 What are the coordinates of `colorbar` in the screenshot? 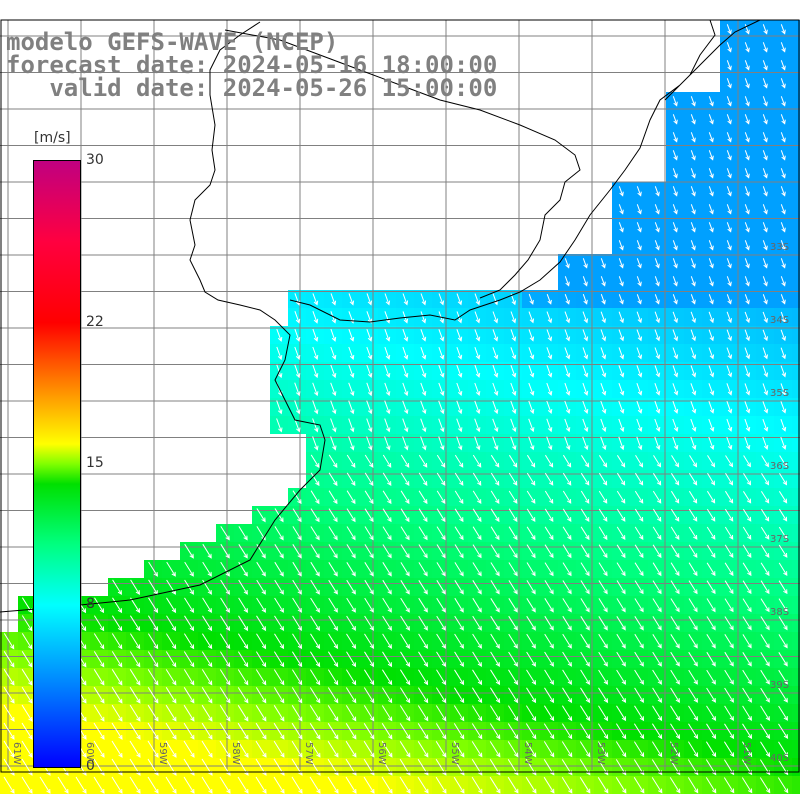 It's located at (57, 464).